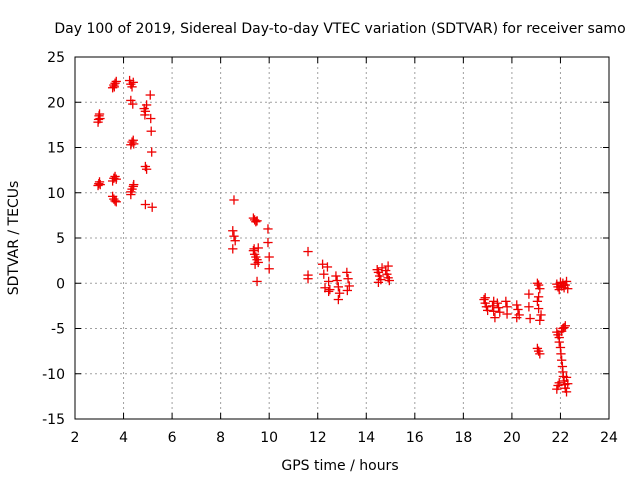  Describe the element at coordinates (56, 194) in the screenshot. I see `y-tick-label: 10` at that location.